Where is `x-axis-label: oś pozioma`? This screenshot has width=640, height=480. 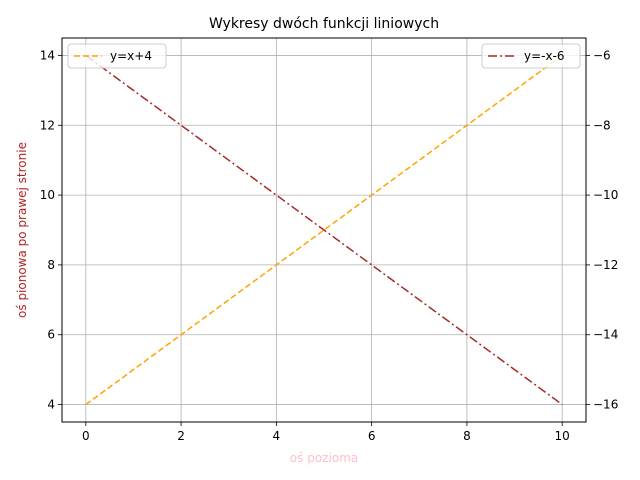
x-axis-label: oś pozioma is located at coordinates (324, 458).